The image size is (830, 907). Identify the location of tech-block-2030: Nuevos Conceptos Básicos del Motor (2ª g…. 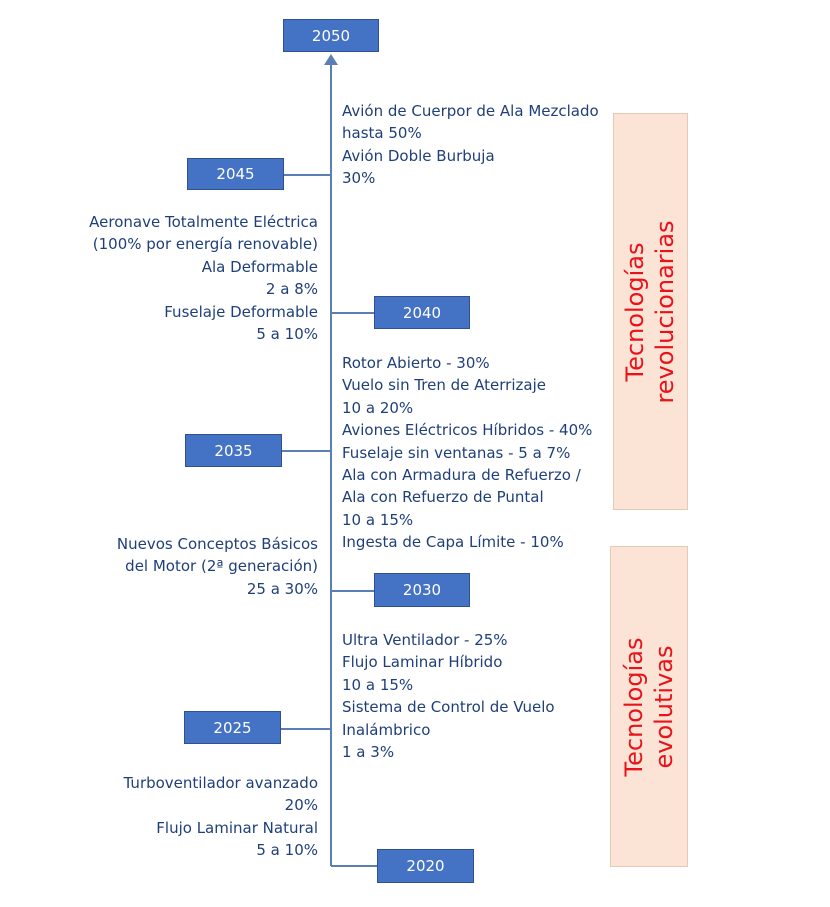
(217, 566).